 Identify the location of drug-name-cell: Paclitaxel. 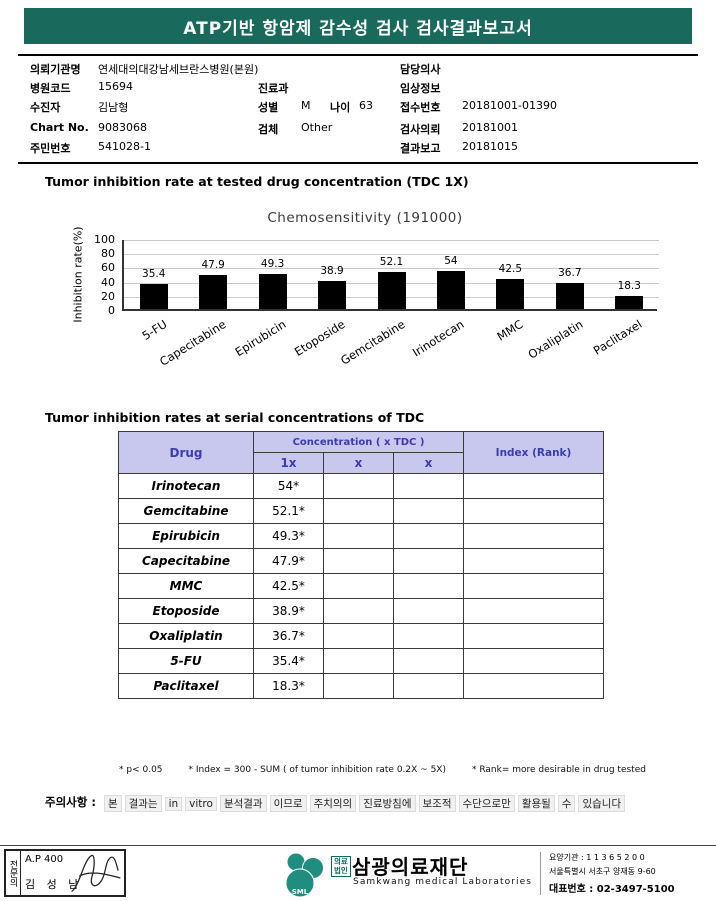
(186, 686).